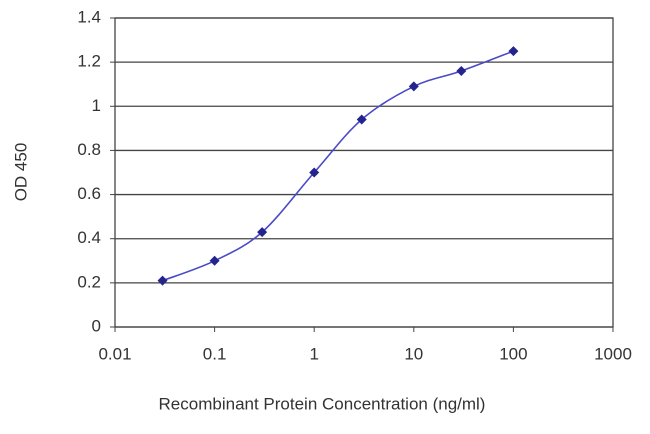 This screenshot has height=434, width=650. Describe the element at coordinates (613, 353) in the screenshot. I see `x-tick-label: 1000` at that location.